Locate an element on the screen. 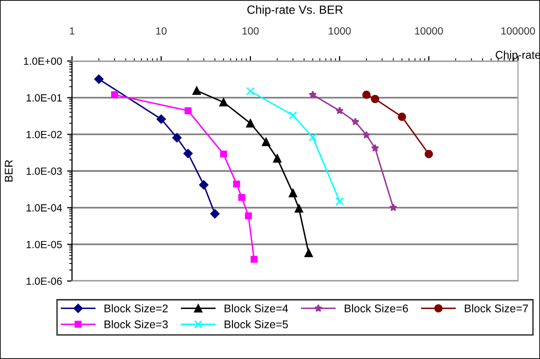 The height and width of the screenshot is (359, 540). y-axis-title: BER is located at coordinates (8, 171).